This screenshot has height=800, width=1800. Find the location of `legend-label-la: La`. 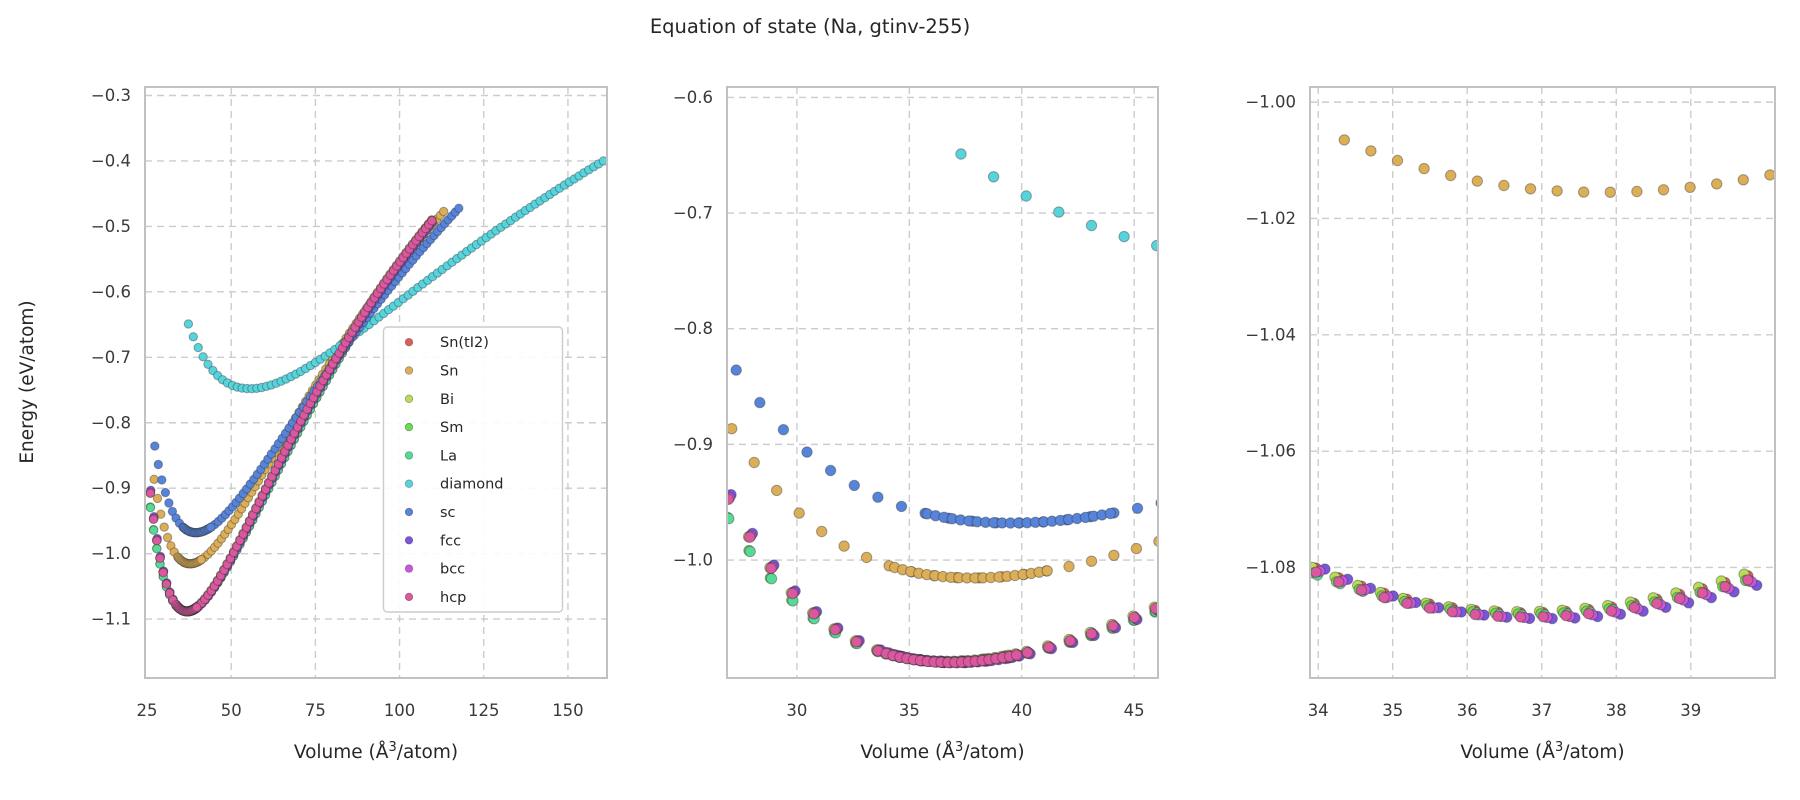

legend-label-la: La is located at coordinates (448, 456).